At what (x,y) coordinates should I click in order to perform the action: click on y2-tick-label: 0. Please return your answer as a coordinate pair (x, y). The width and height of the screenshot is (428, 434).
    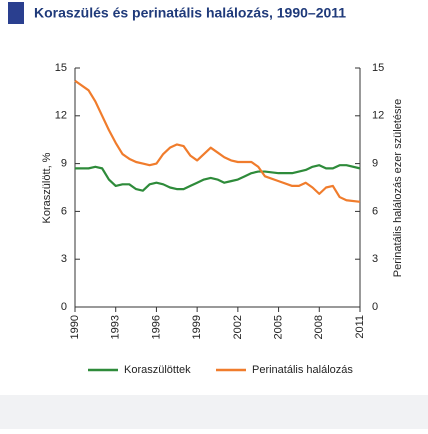
    Looking at the image, I should click on (375, 307).